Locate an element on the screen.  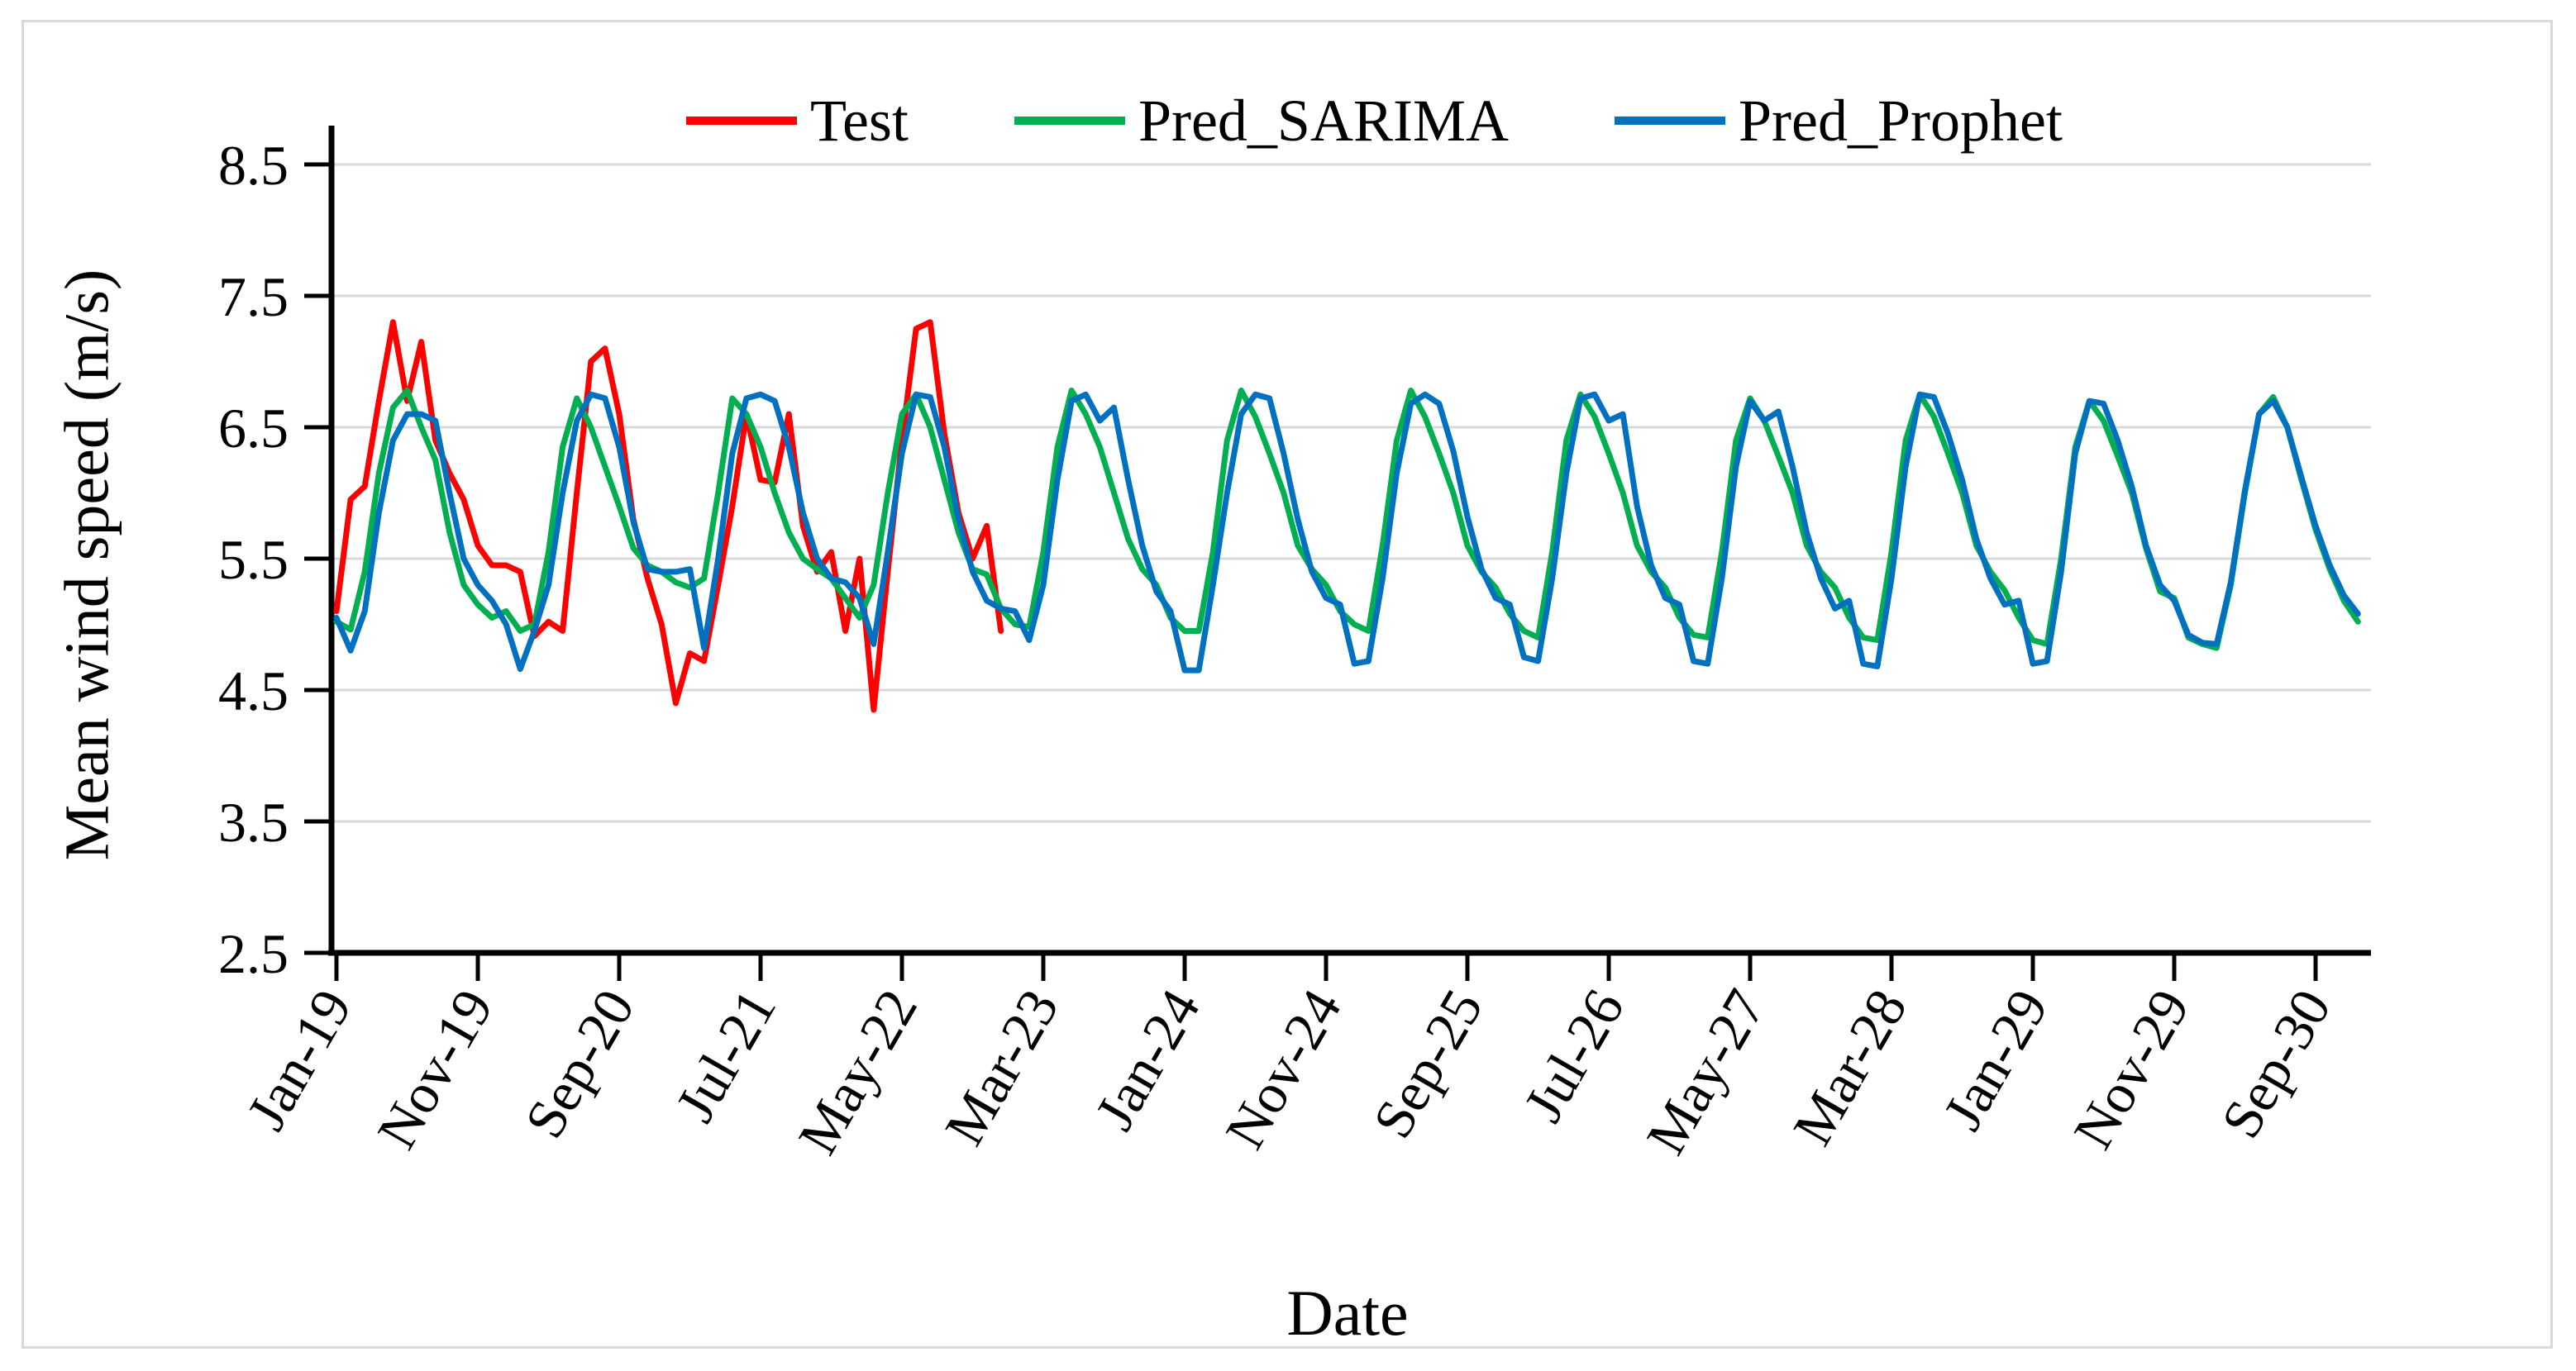
legend-item-pred-prophet: Pred_Prophet is located at coordinates (1838, 120).